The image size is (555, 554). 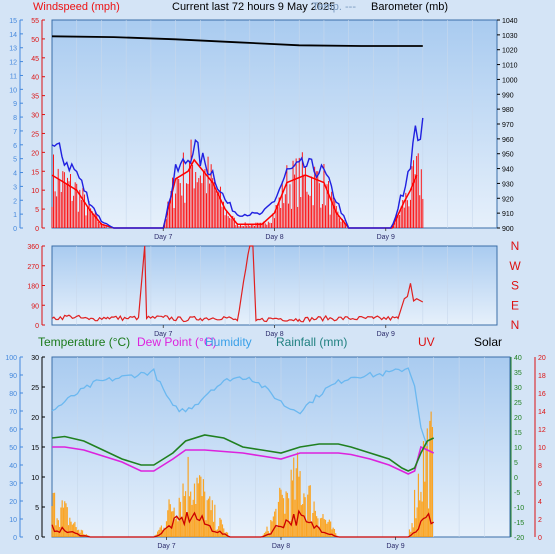 What do you see at coordinates (515, 266) in the screenshot?
I see `compass-label: W` at bounding box center [515, 266].